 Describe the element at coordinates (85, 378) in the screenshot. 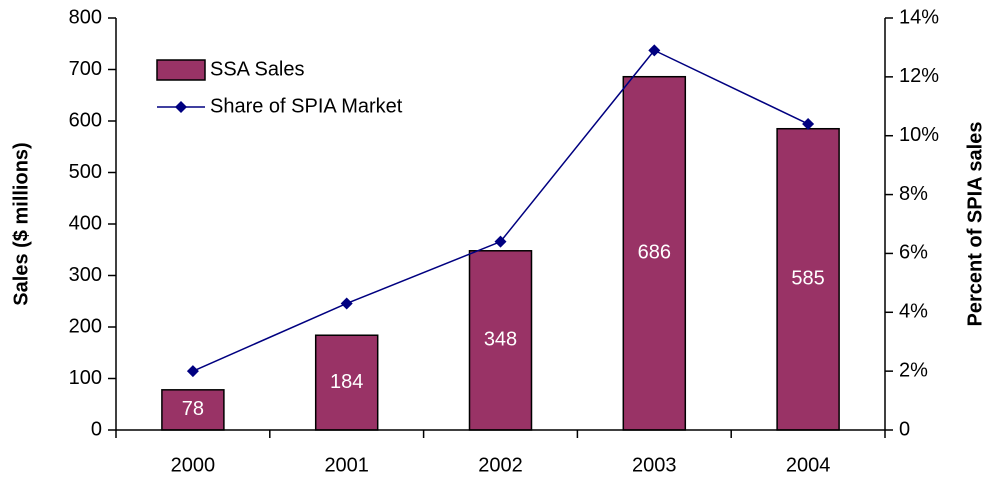

I see `y-tick-label: 100` at that location.